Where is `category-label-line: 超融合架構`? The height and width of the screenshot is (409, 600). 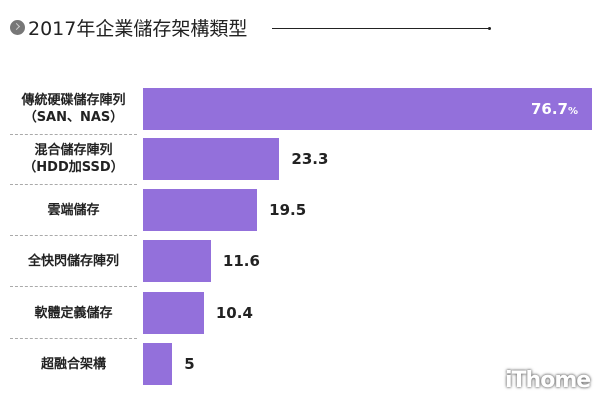
category-label-line: 超融合架構 is located at coordinates (73, 364).